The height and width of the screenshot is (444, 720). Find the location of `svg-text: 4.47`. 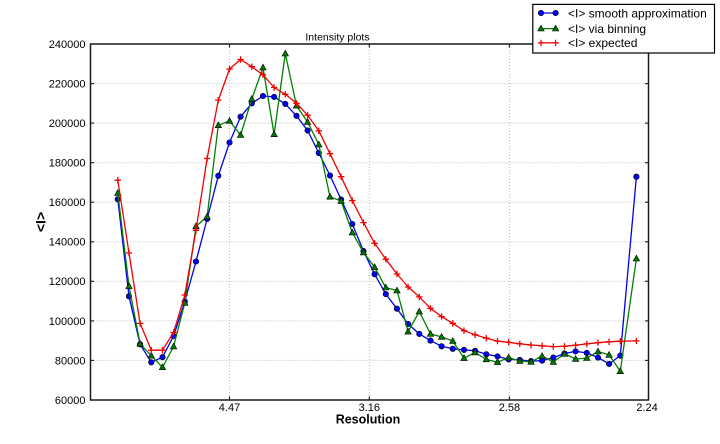

svg-text: 4.47 is located at coordinates (229, 408).